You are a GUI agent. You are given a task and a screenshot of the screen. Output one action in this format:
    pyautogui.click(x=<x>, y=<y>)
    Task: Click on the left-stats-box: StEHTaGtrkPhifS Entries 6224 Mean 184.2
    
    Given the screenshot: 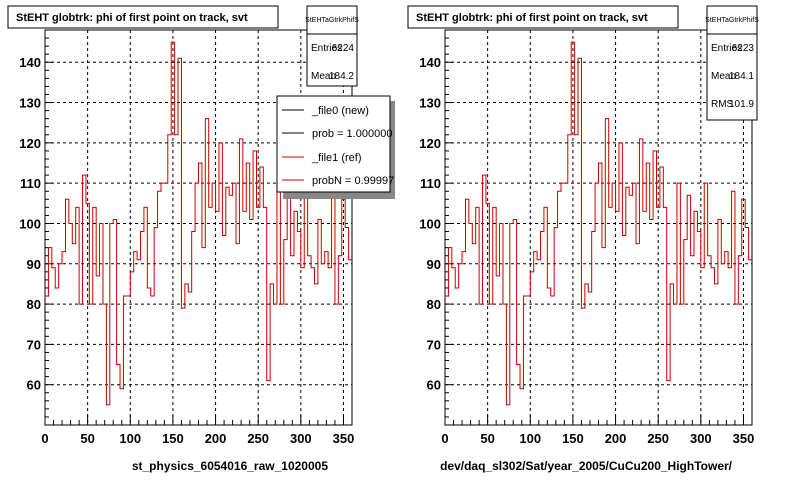 What is the action you would take?
    pyautogui.click(x=332, y=46)
    